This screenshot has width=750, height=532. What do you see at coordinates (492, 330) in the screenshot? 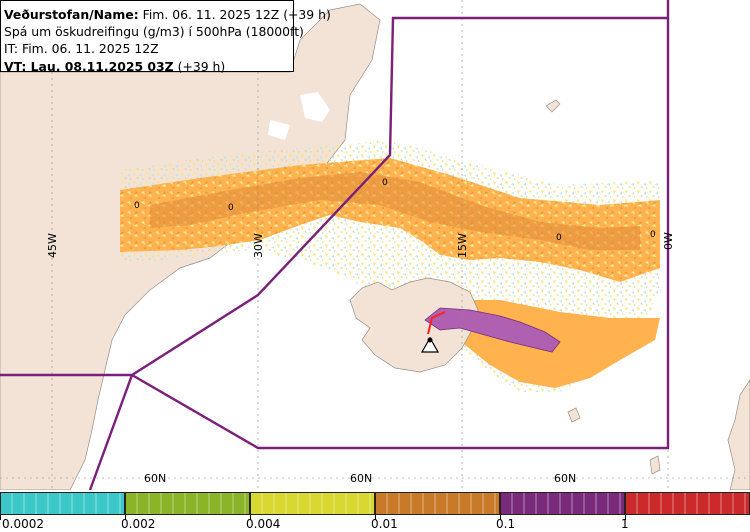
I see `ash-plume-high` at bounding box center [492, 330].